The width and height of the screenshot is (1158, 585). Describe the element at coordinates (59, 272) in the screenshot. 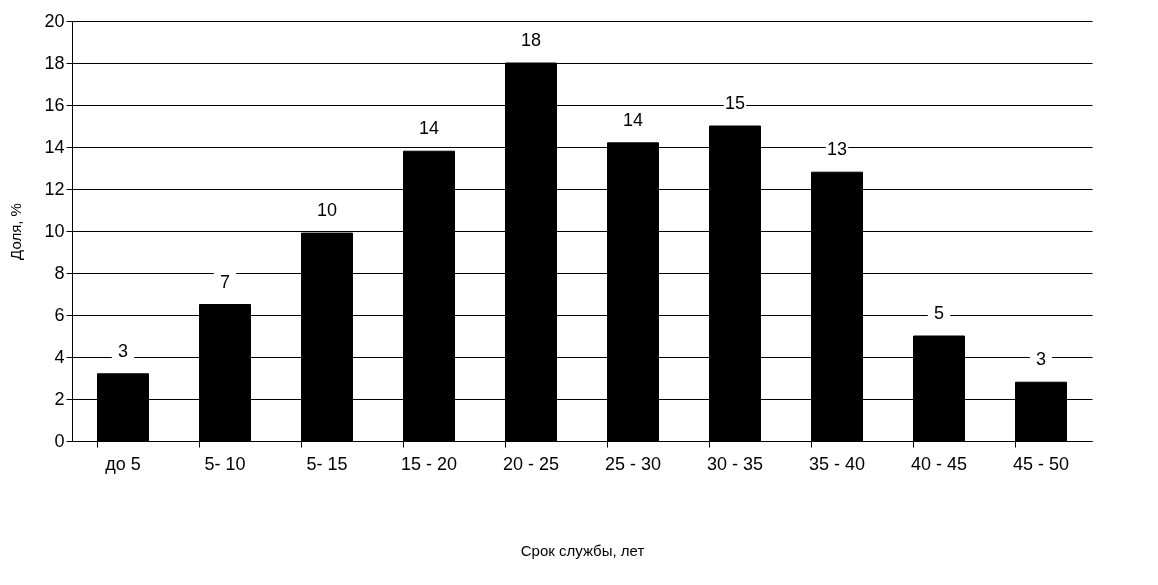

I see `y-tick-label: 8` at that location.